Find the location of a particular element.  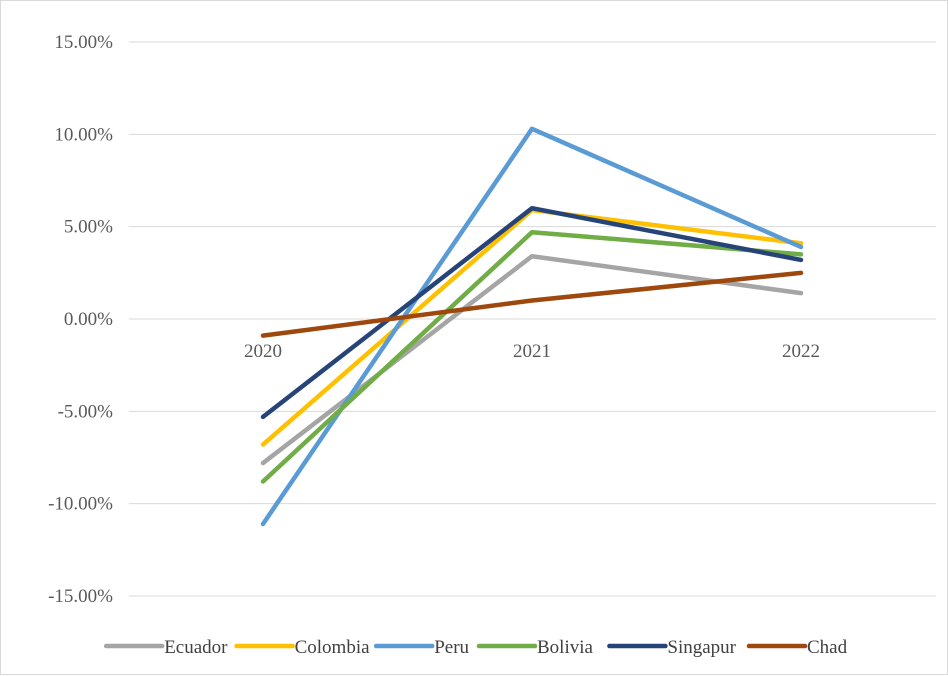

legend: Ecuador Colombia Peru Bolivia Singapur Chad is located at coordinates (475, 647).